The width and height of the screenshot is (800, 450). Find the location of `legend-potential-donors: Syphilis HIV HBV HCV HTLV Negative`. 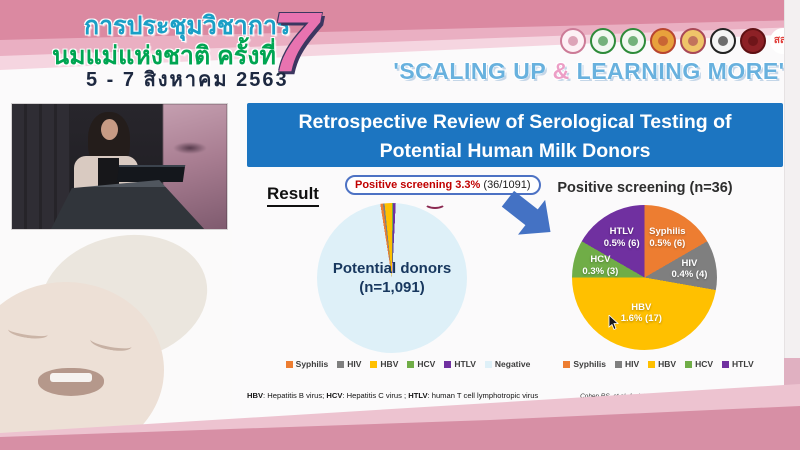

legend-potential-donors: Syphilis HIV HBV HCV HTLV Negative is located at coordinates (408, 364).